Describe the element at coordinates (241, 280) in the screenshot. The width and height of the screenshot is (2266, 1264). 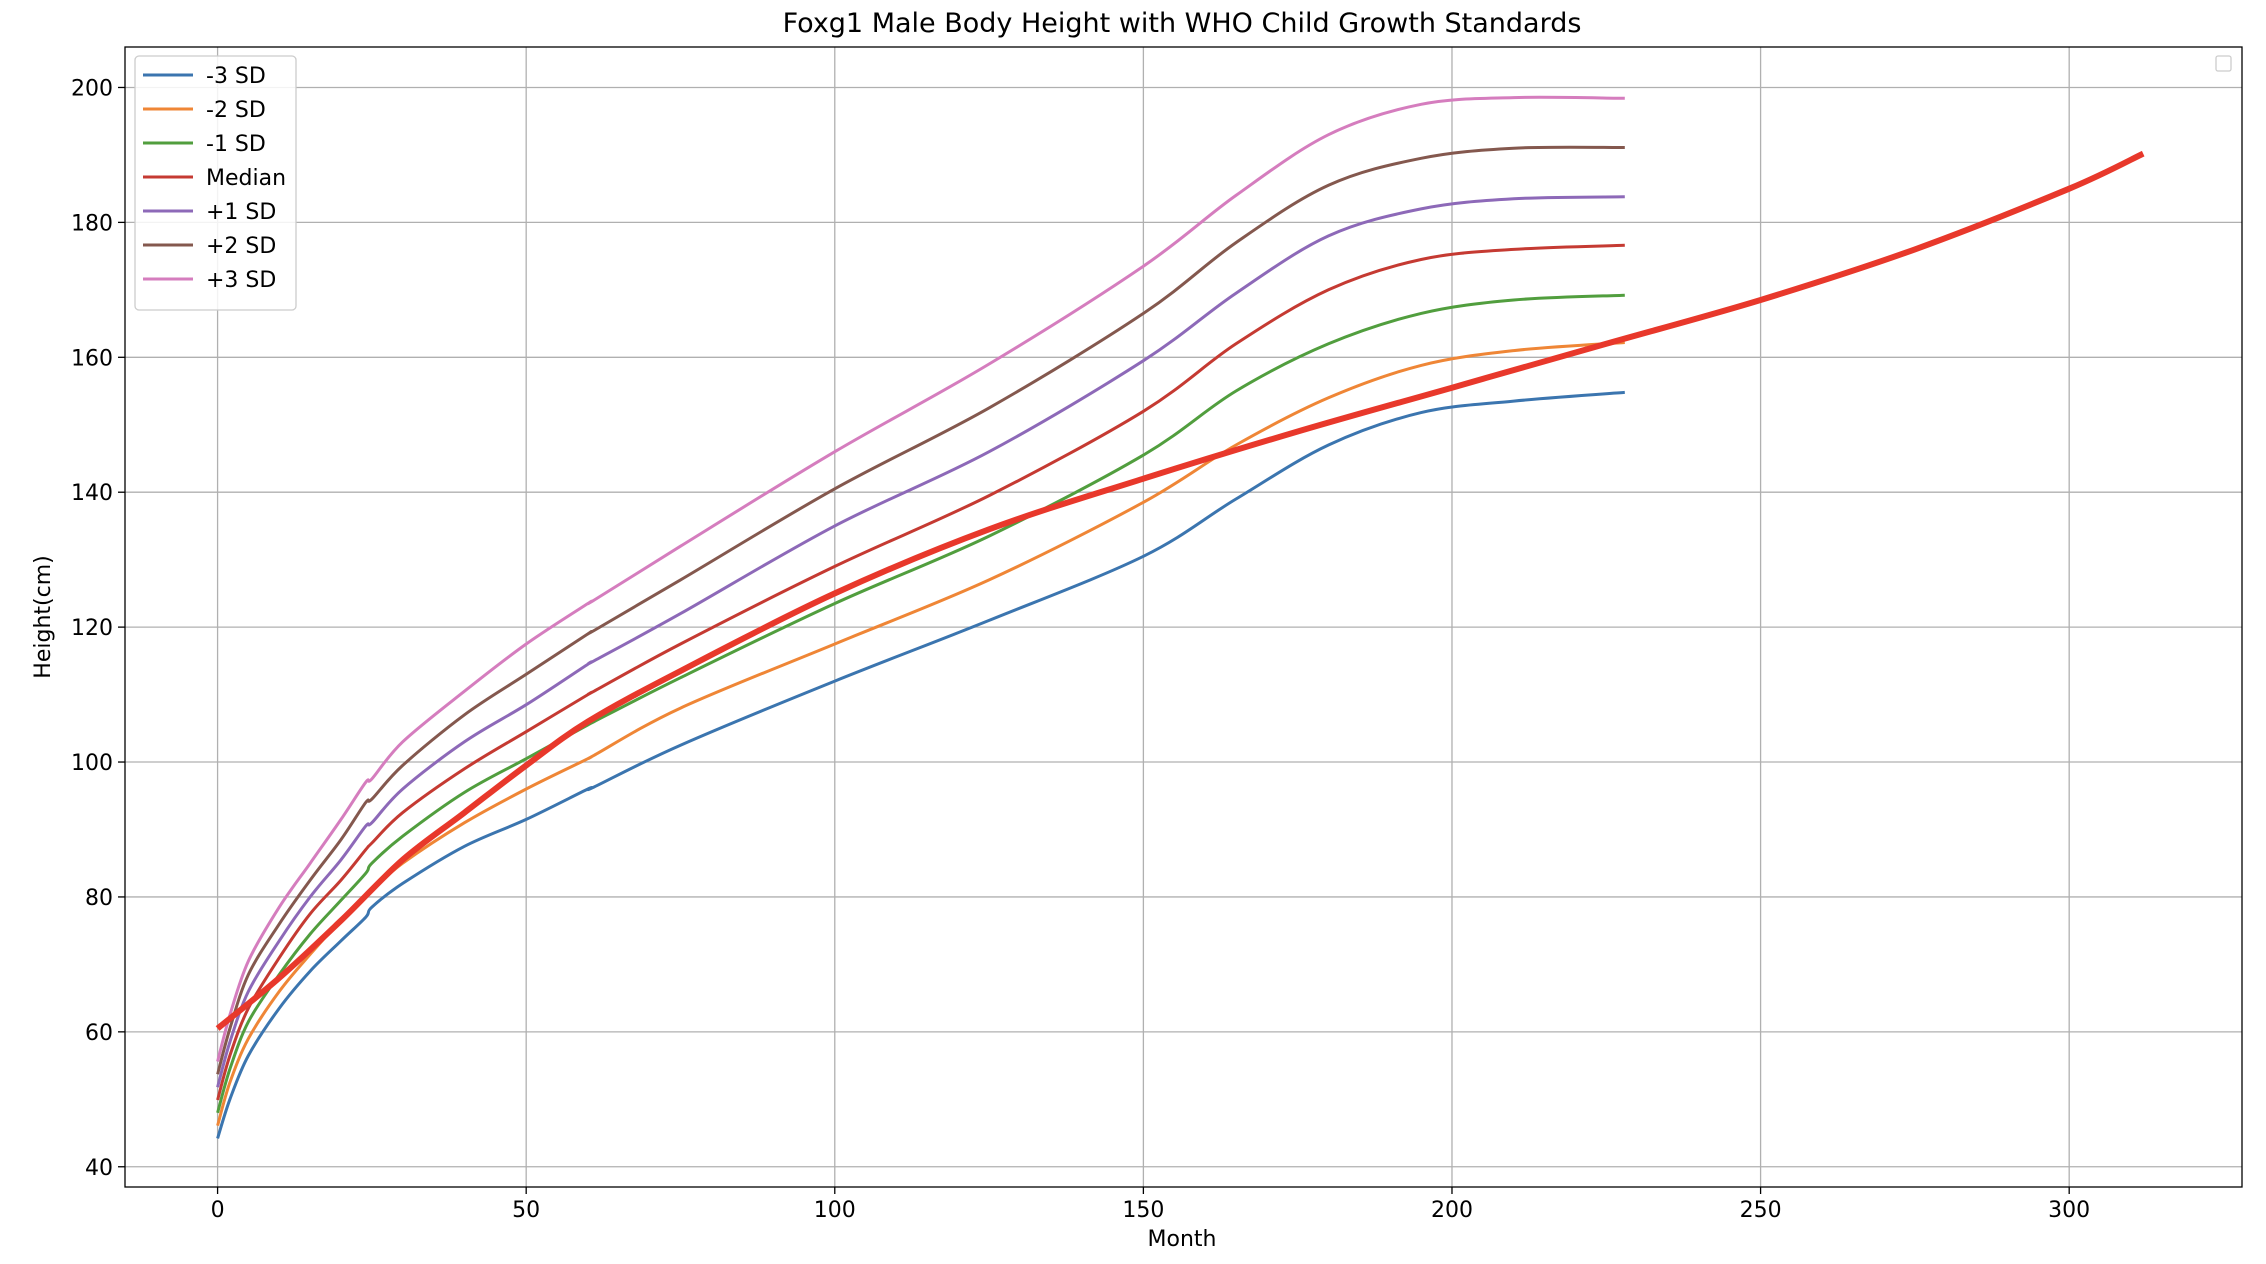
I see `legend-label: +3 SD` at that location.